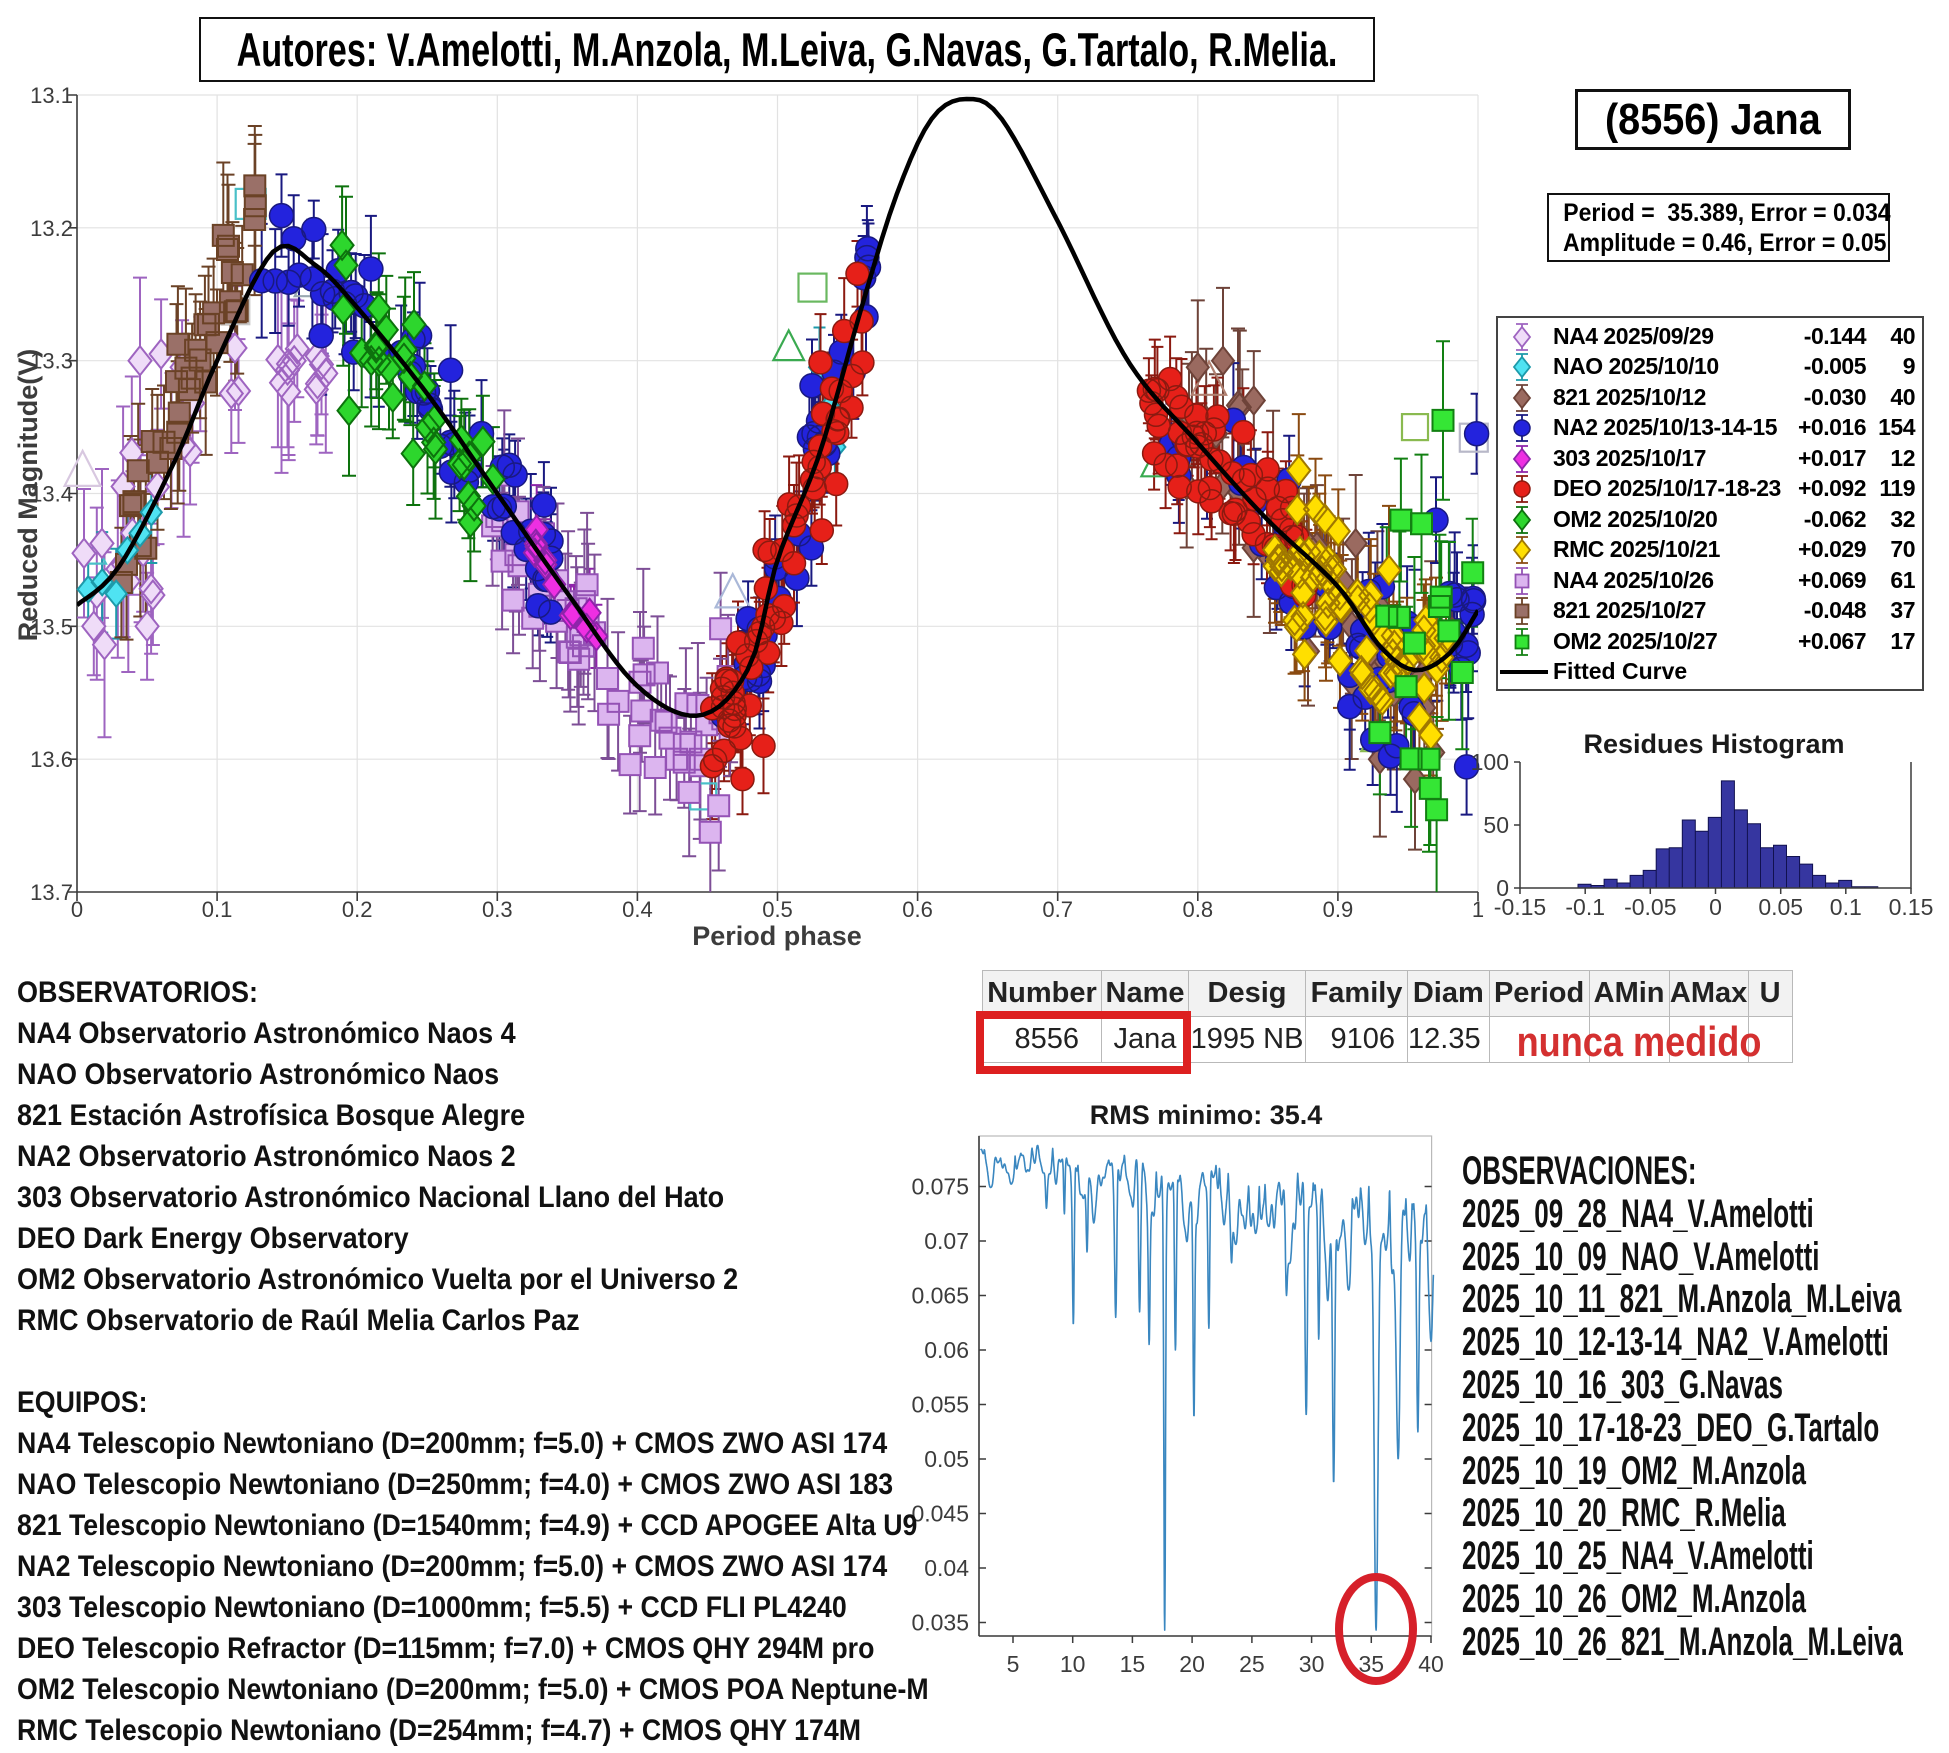  What do you see at coordinates (777, 936) in the screenshot?
I see `svg-text: Period phase` at bounding box center [777, 936].